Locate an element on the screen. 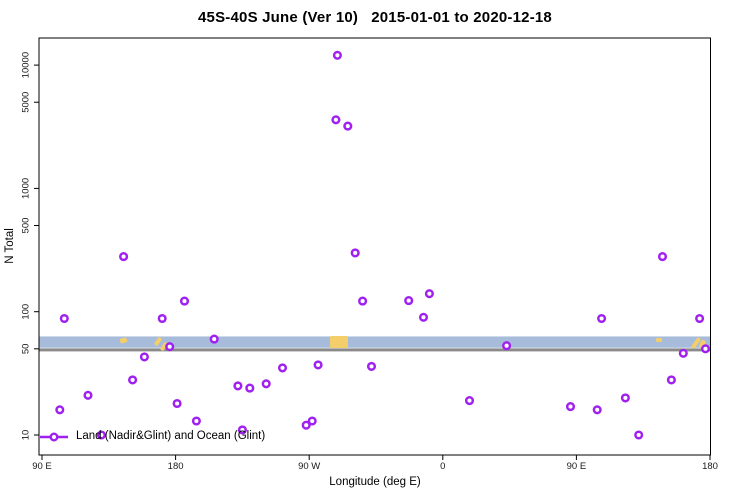 The height and width of the screenshot is (500, 750). mean-band is located at coordinates (374, 342).